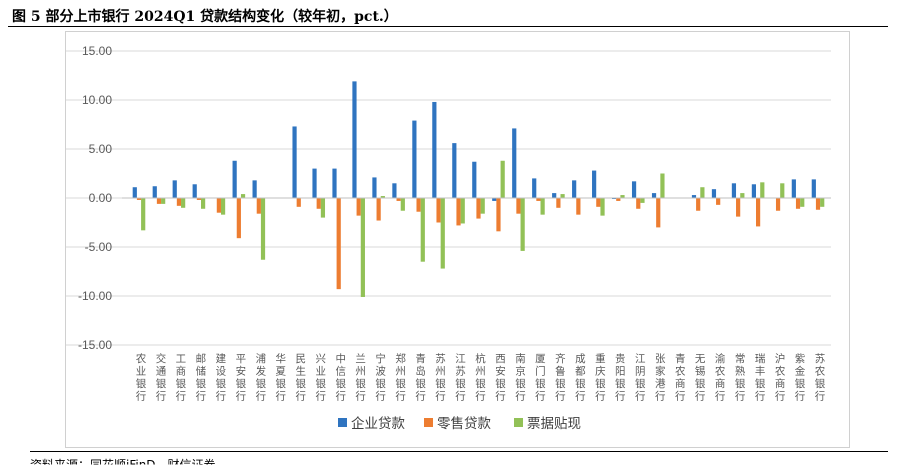 The height and width of the screenshot is (473, 897). I want to click on x-tick-label: 兴业银行, so click(320, 378).